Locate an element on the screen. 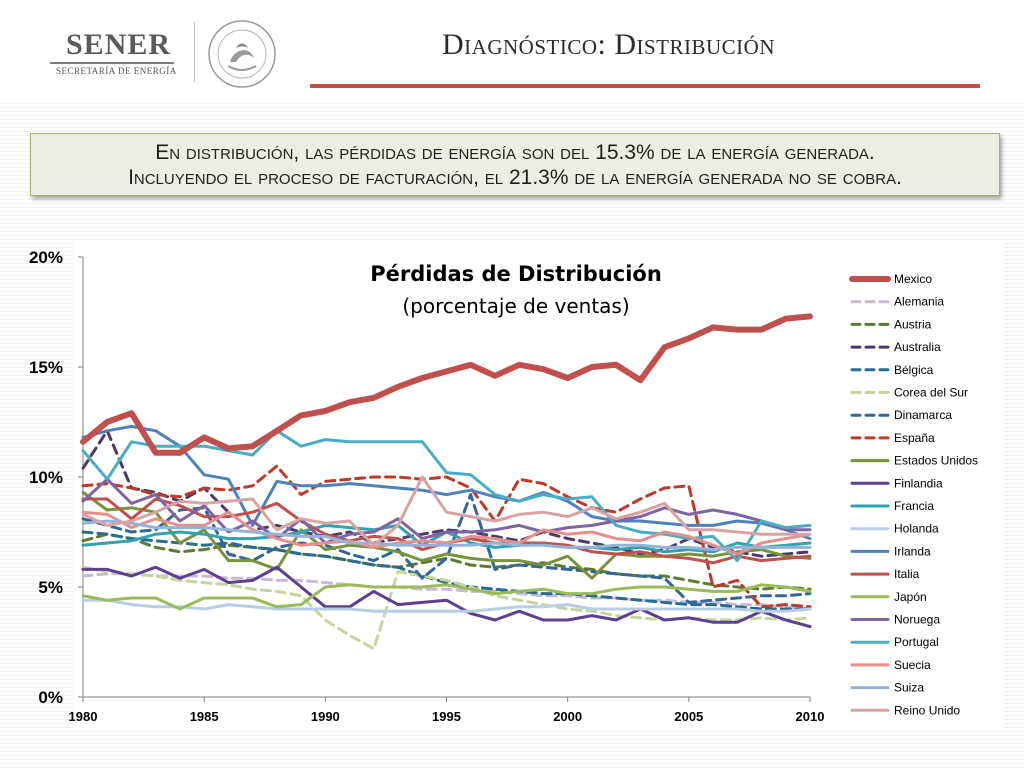  x-tick-label: 1995 is located at coordinates (446, 716).